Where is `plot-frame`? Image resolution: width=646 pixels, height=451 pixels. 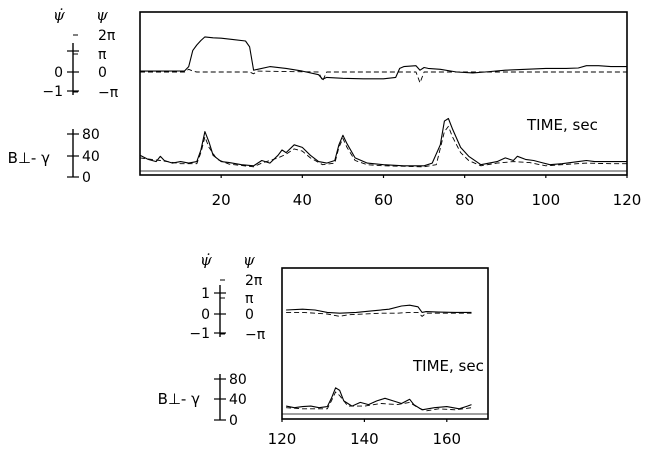 plot-frame is located at coordinates (385, 343).